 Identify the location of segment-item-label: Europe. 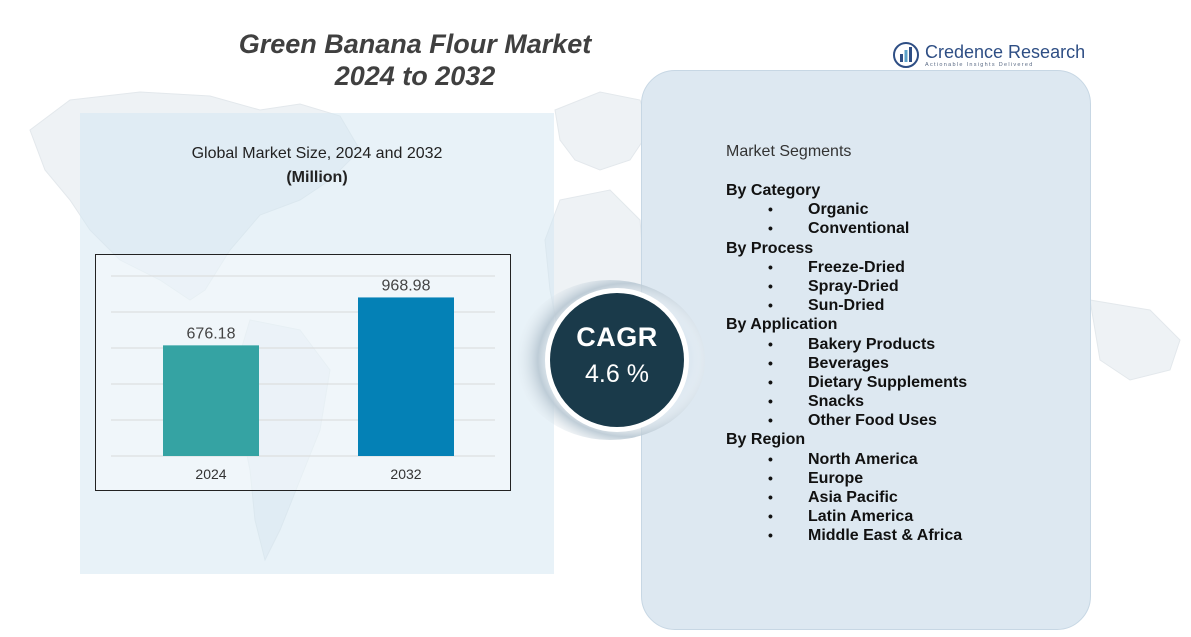
(836, 478).